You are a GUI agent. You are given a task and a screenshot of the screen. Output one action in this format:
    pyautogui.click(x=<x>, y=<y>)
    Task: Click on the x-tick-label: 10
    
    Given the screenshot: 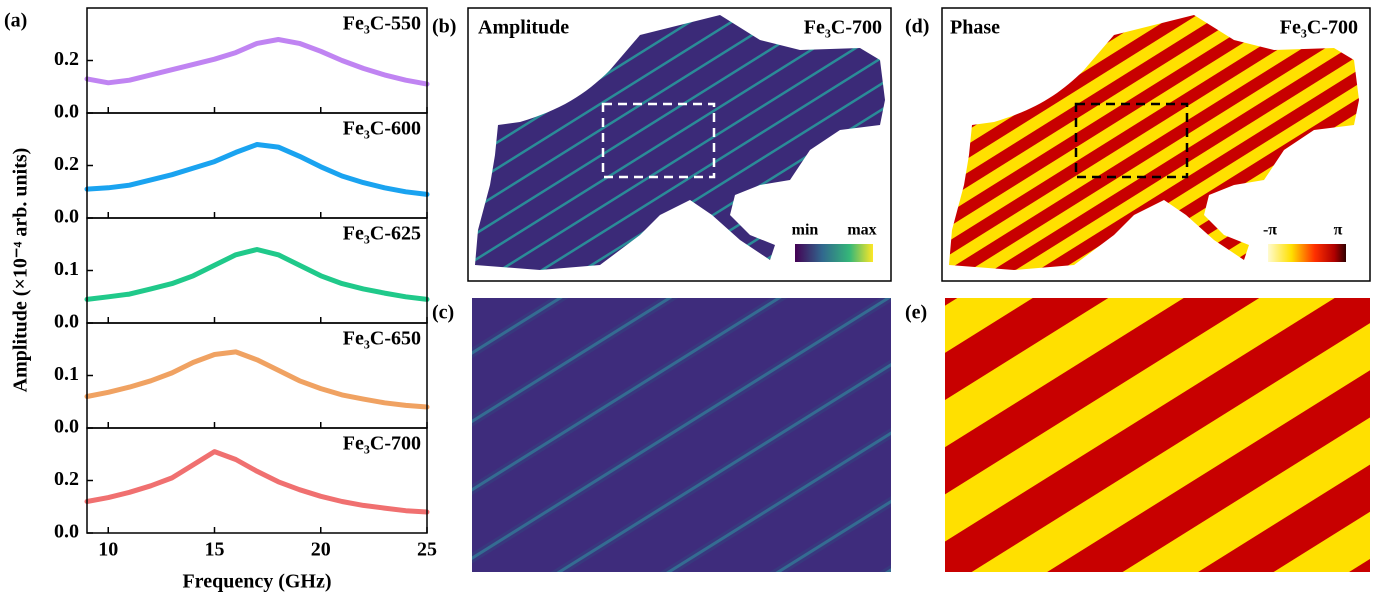 What is the action you would take?
    pyautogui.click(x=108, y=550)
    